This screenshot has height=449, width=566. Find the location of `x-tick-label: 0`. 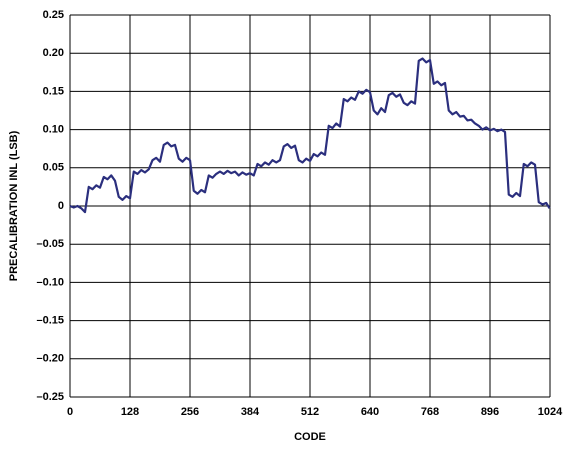

x-tick-label: 0 is located at coordinates (70, 412).